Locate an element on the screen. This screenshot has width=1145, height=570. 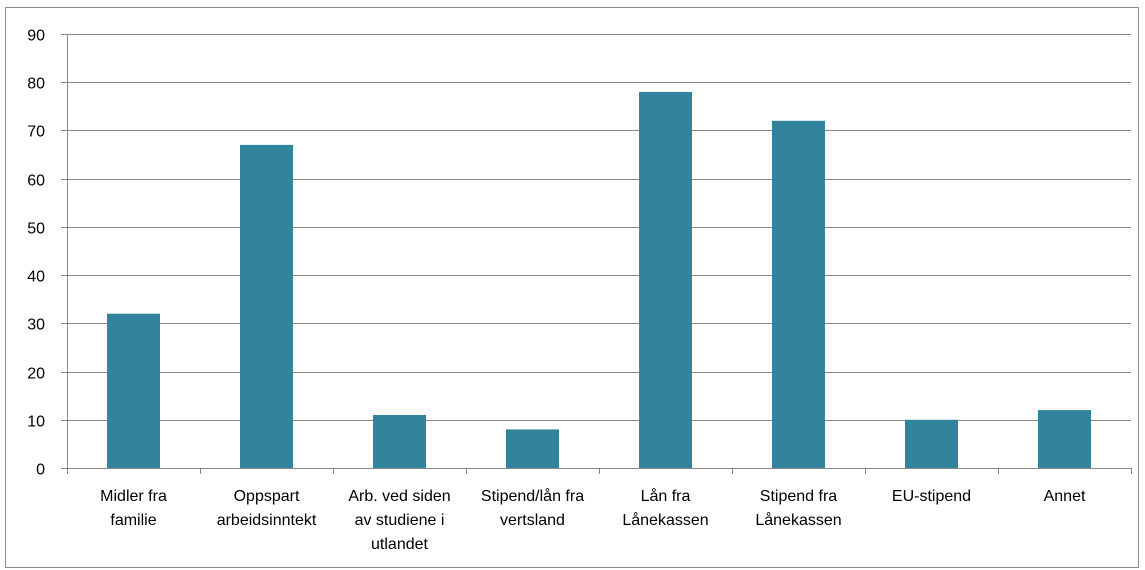
x-category-label-line: Annet is located at coordinates (1065, 496).